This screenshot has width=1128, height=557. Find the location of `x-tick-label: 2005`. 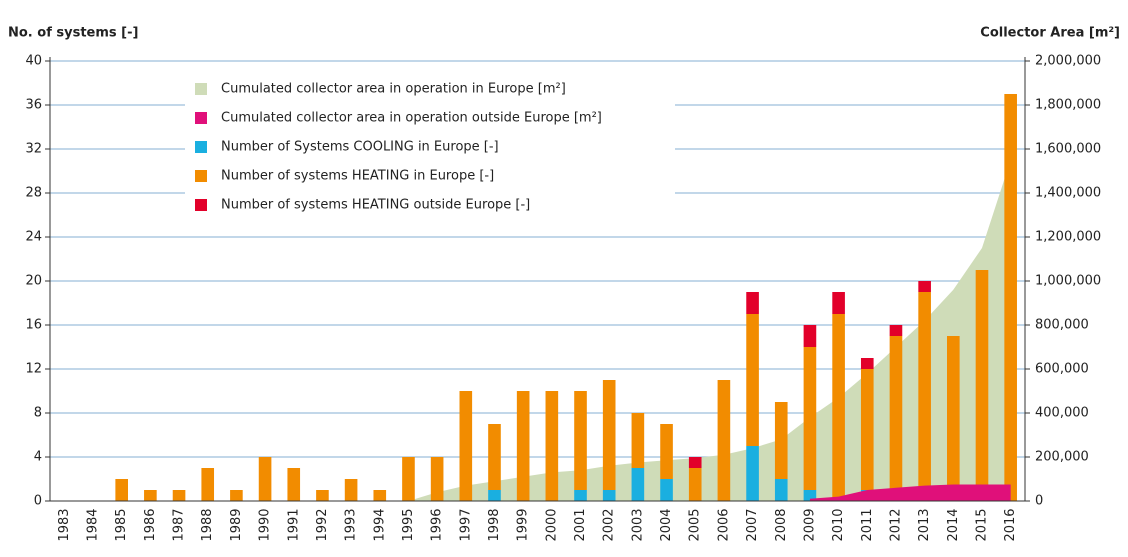

x-tick-label: 2005 is located at coordinates (695, 524).